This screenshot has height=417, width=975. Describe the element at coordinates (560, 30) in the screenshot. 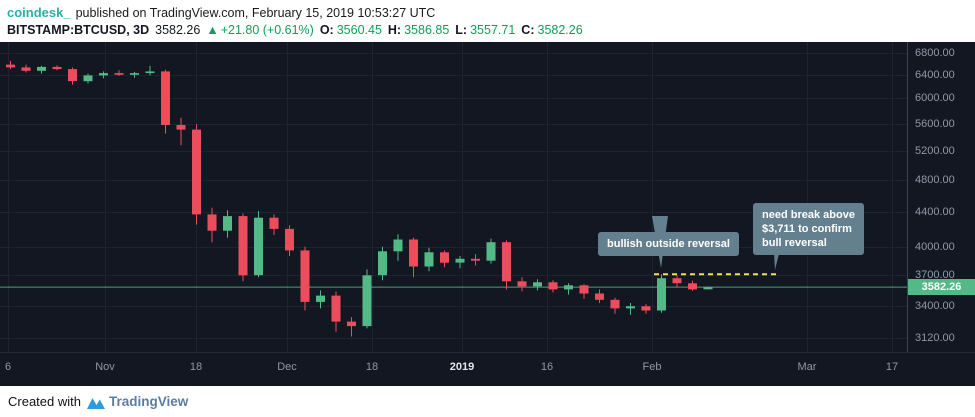

I see `close-value: 3582.26` at that location.